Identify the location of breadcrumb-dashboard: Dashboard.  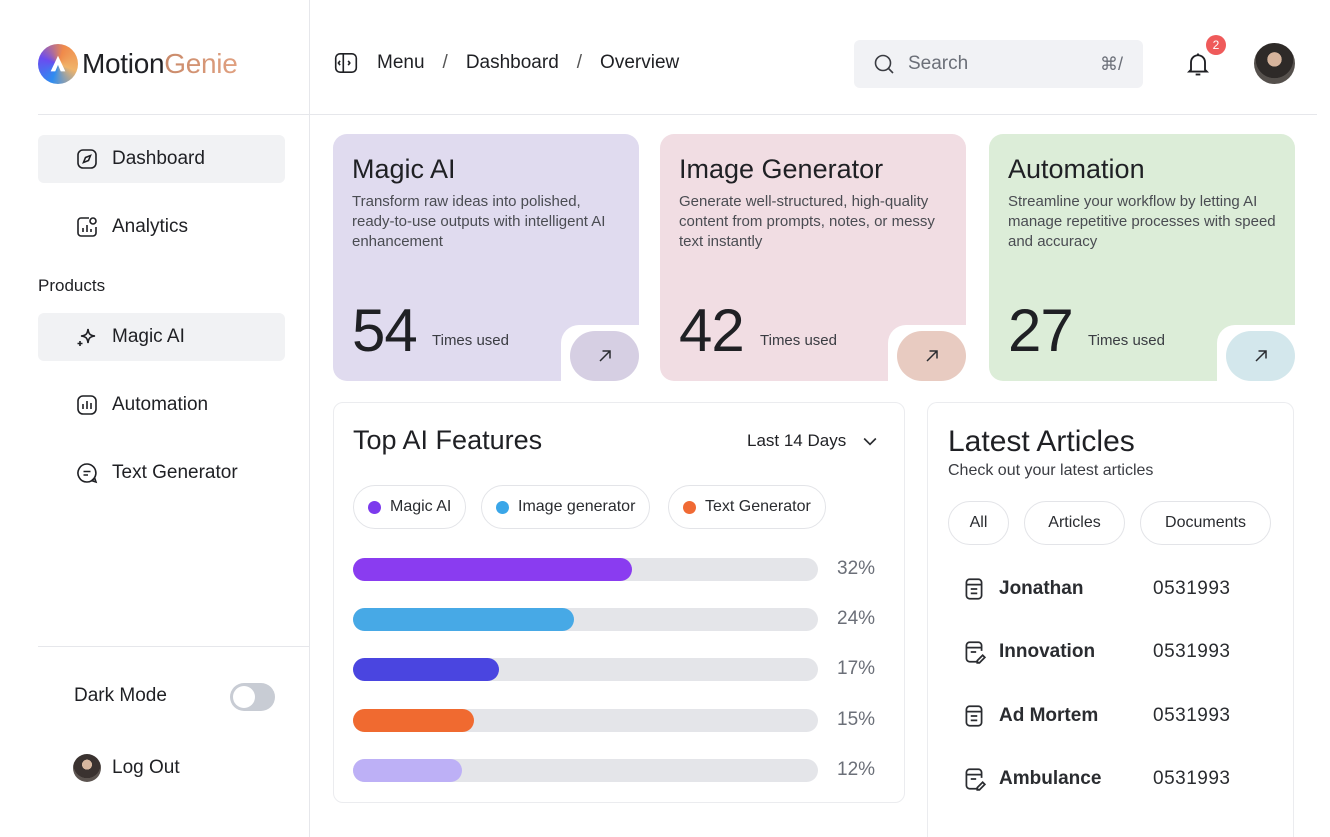
(512, 62).